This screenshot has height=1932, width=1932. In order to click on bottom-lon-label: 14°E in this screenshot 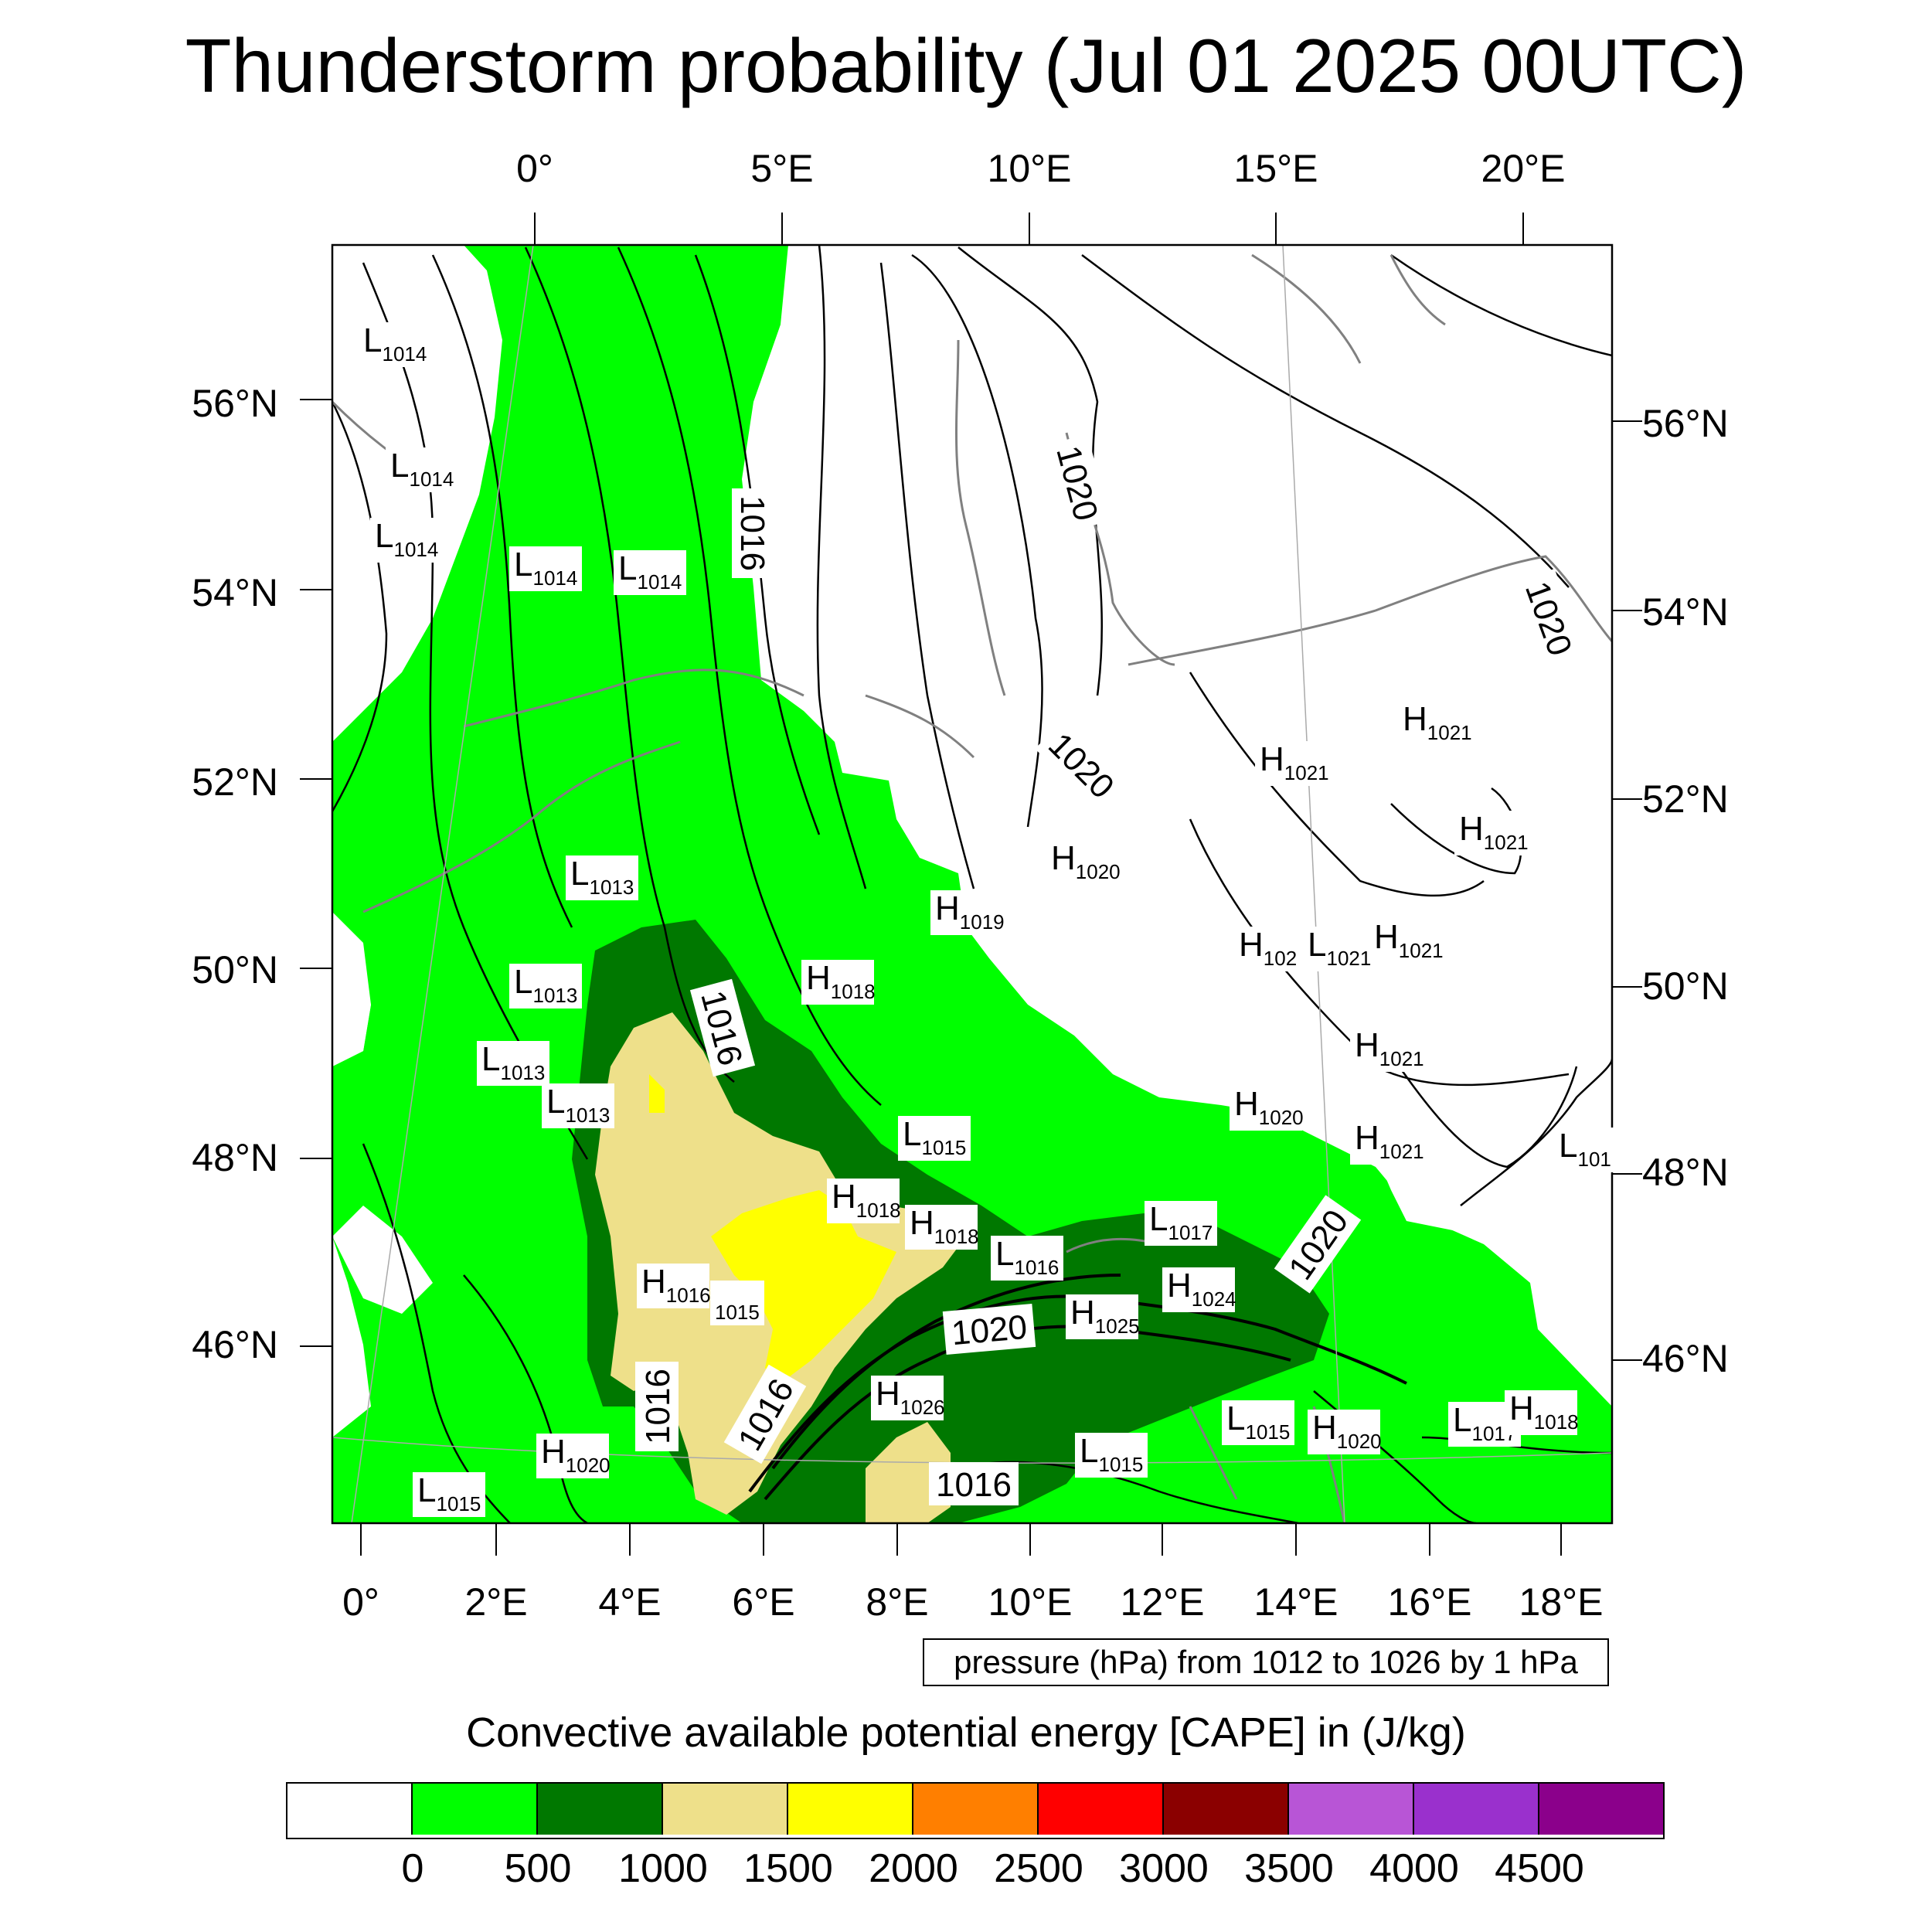, I will do `click(1296, 1602)`.